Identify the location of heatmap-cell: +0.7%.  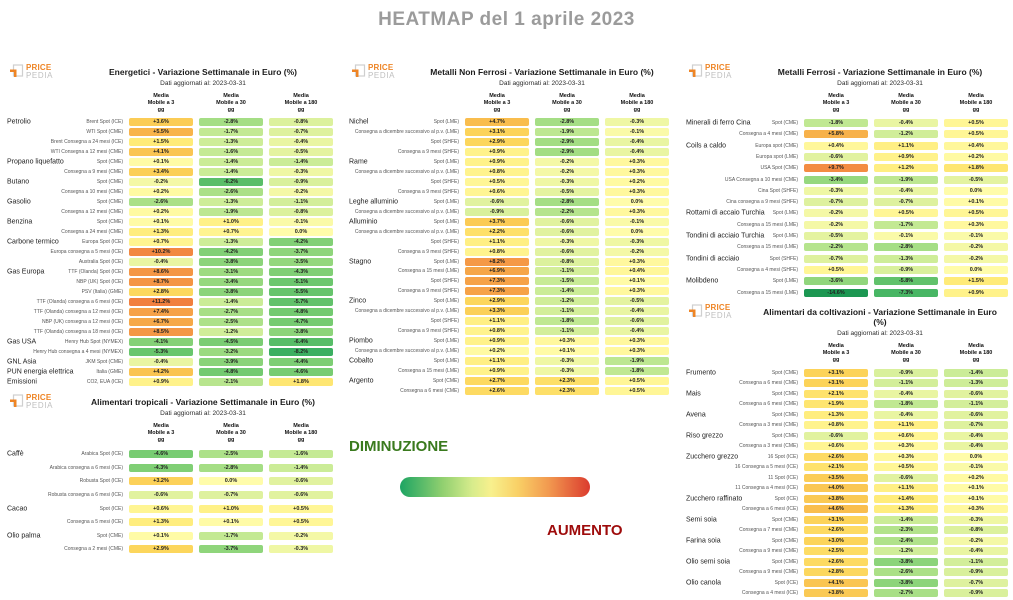
(231, 232).